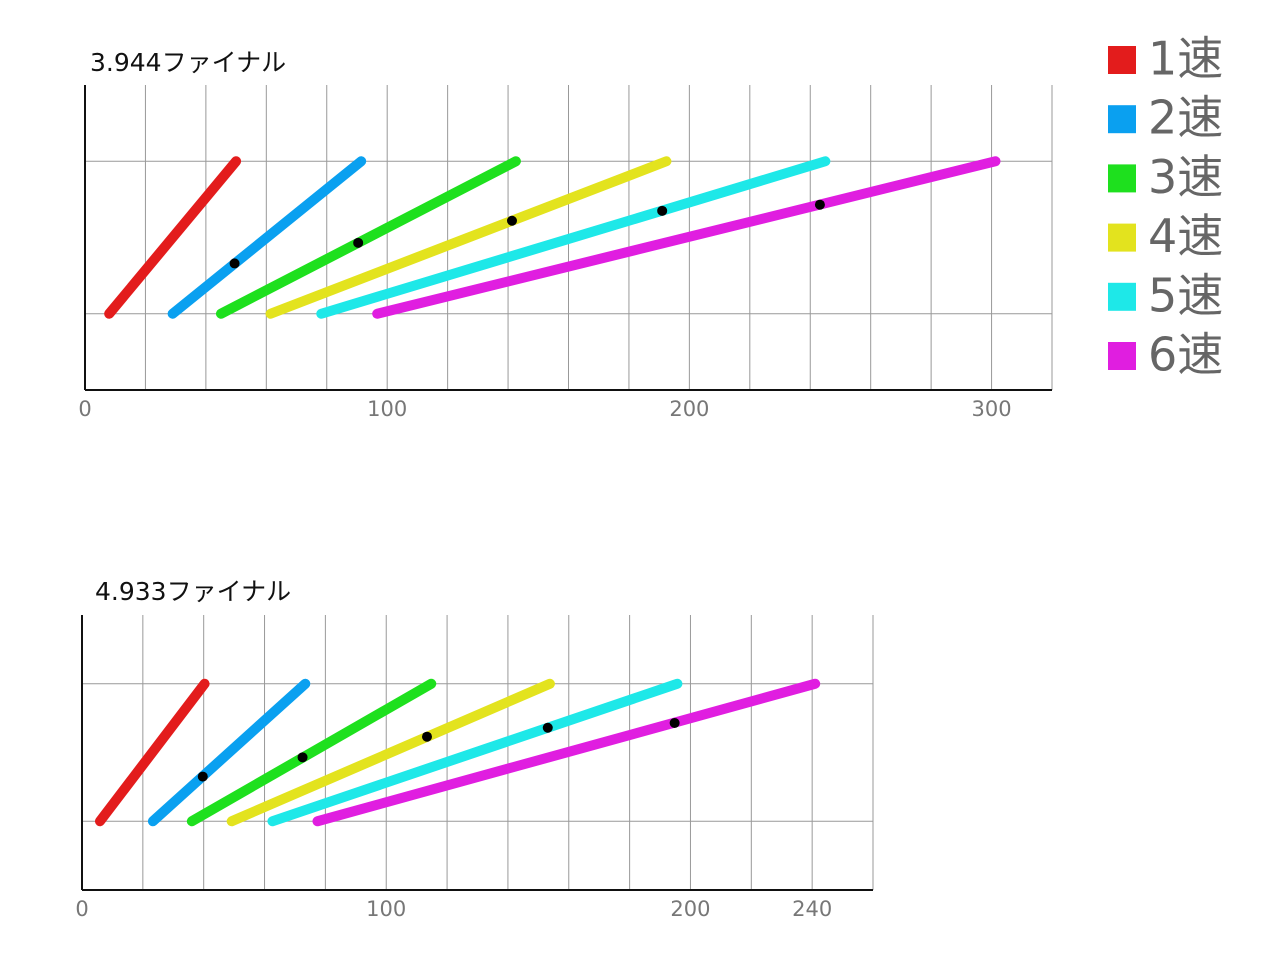 Image resolution: width=1280 pixels, height=959 pixels. Describe the element at coordinates (188, 62) in the screenshot. I see `chart-title: 3.944ファイナル` at that location.